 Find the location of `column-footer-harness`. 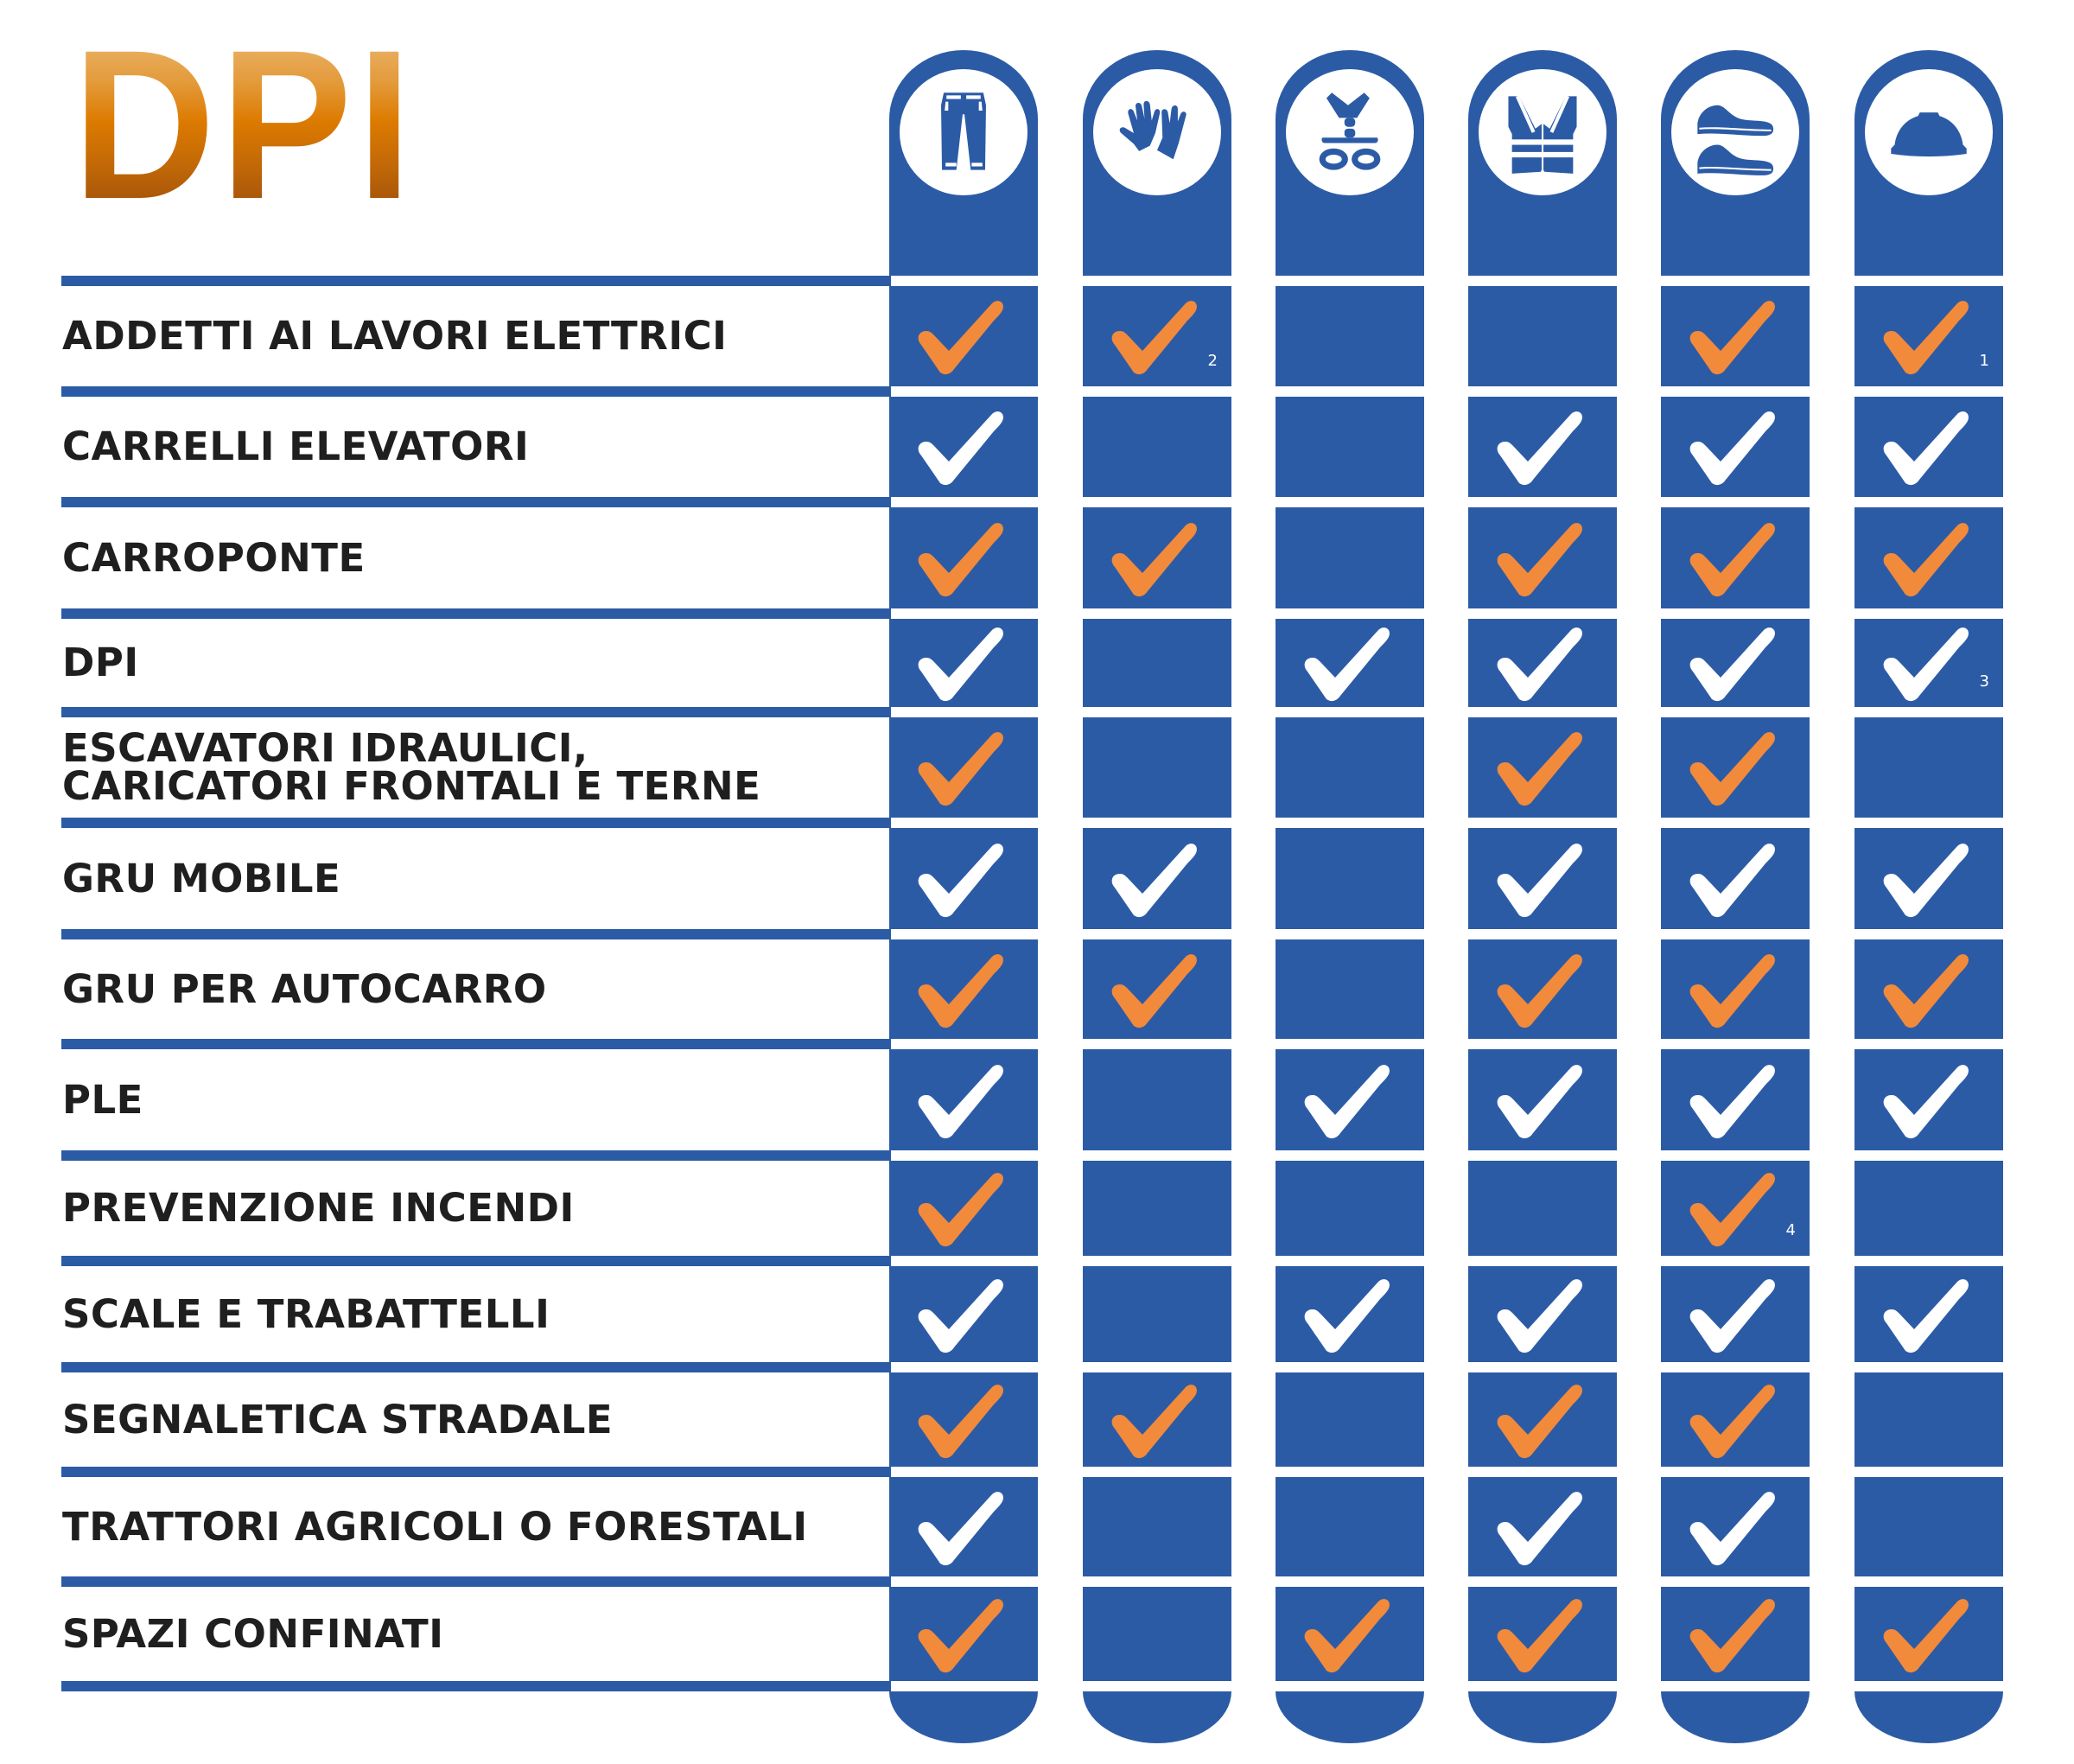

column-footer-harness is located at coordinates (1350, 1717).